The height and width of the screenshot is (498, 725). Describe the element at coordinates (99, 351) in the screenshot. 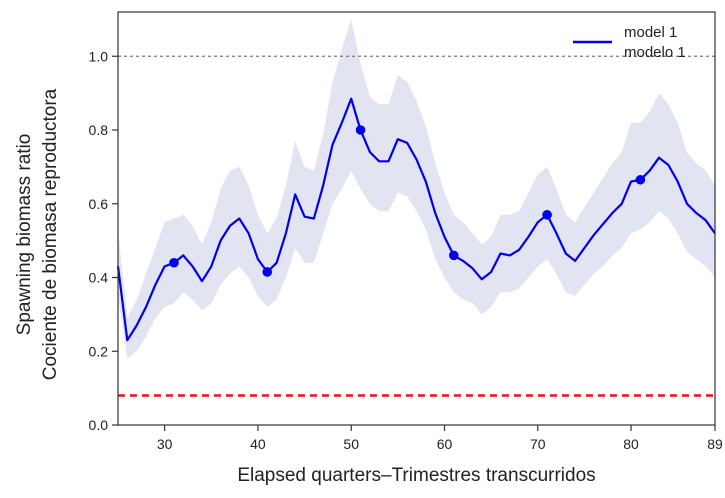

I see `y-tick-label: 0.2` at that location.